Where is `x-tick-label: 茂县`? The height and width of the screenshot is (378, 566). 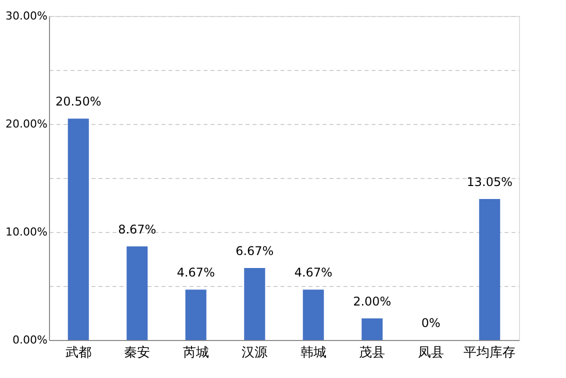
x-tick-label: 茂县 is located at coordinates (372, 353).